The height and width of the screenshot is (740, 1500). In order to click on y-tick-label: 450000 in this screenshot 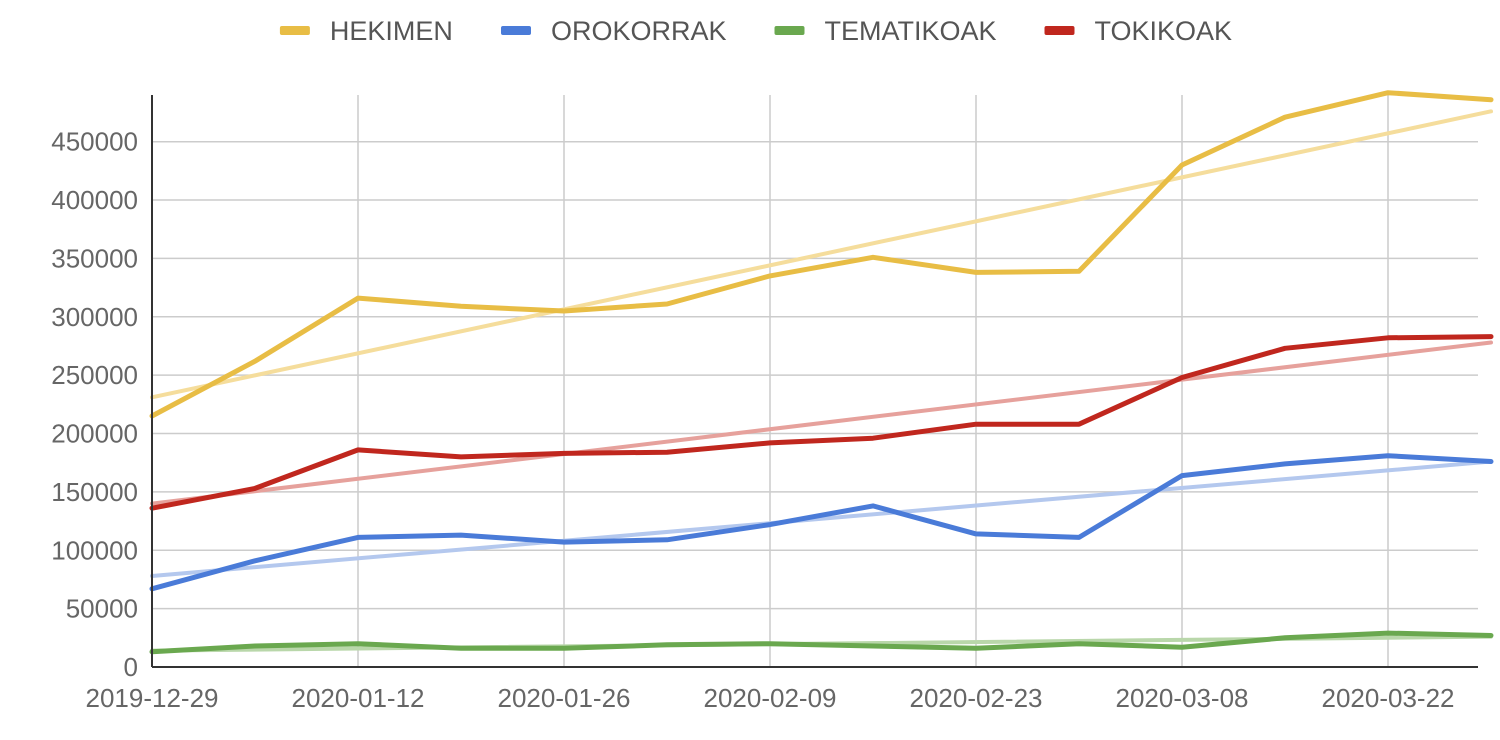, I will do `click(94, 142)`.